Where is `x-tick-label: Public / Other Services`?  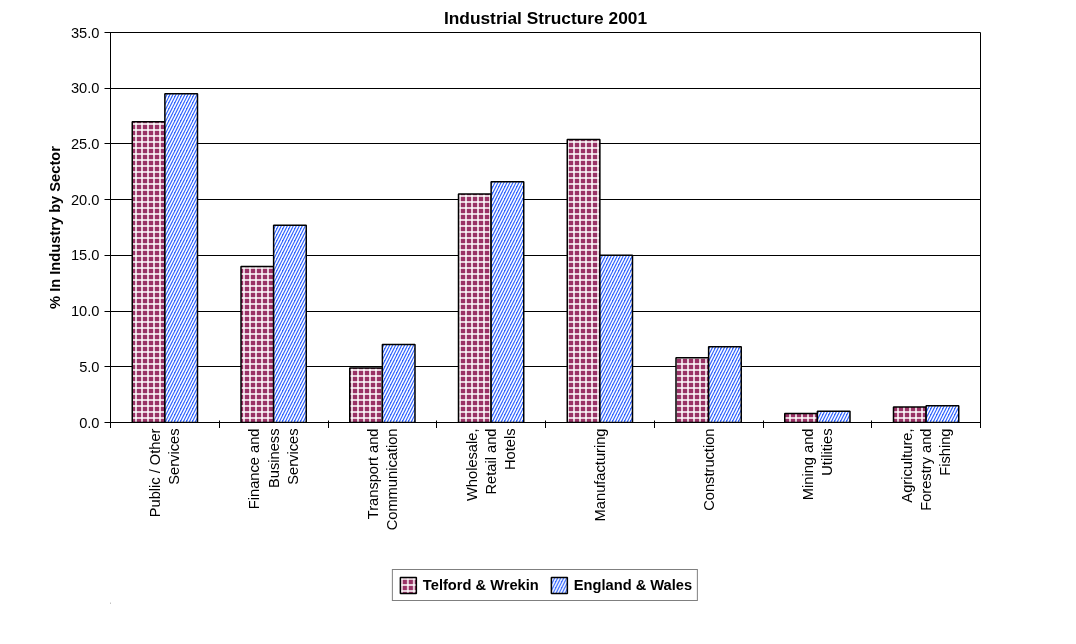 x-tick-label: Public / Other Services is located at coordinates (165, 473).